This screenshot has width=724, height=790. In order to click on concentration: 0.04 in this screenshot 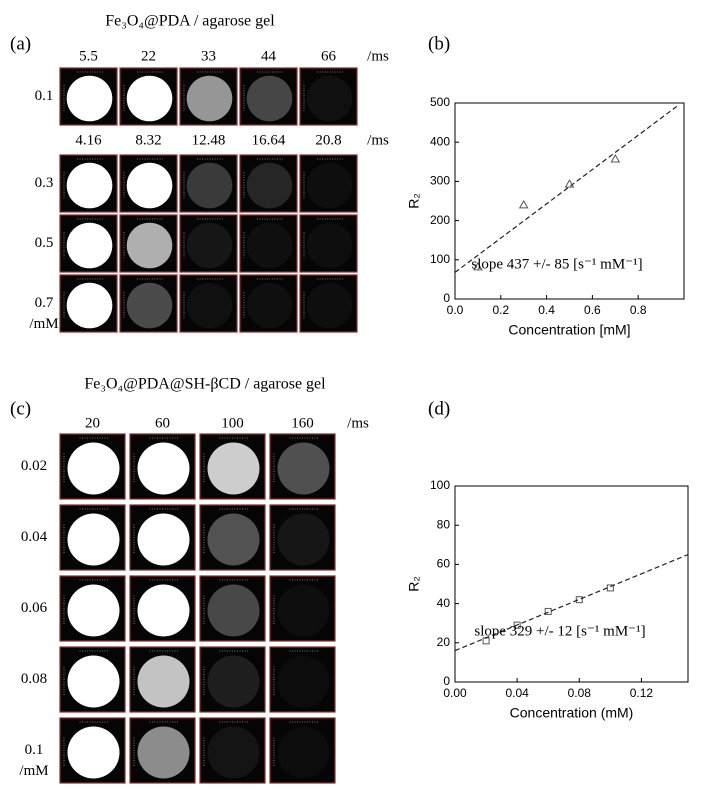, I will do `click(34, 537)`.